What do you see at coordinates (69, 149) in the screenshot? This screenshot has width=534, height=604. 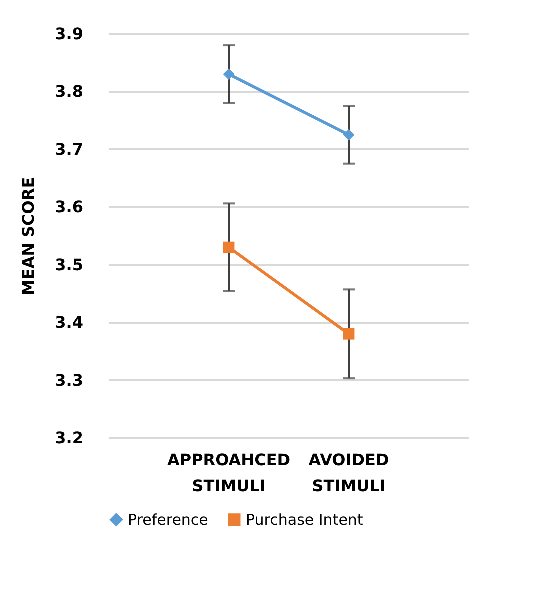 I see `y-tick-label: 3.7` at bounding box center [69, 149].